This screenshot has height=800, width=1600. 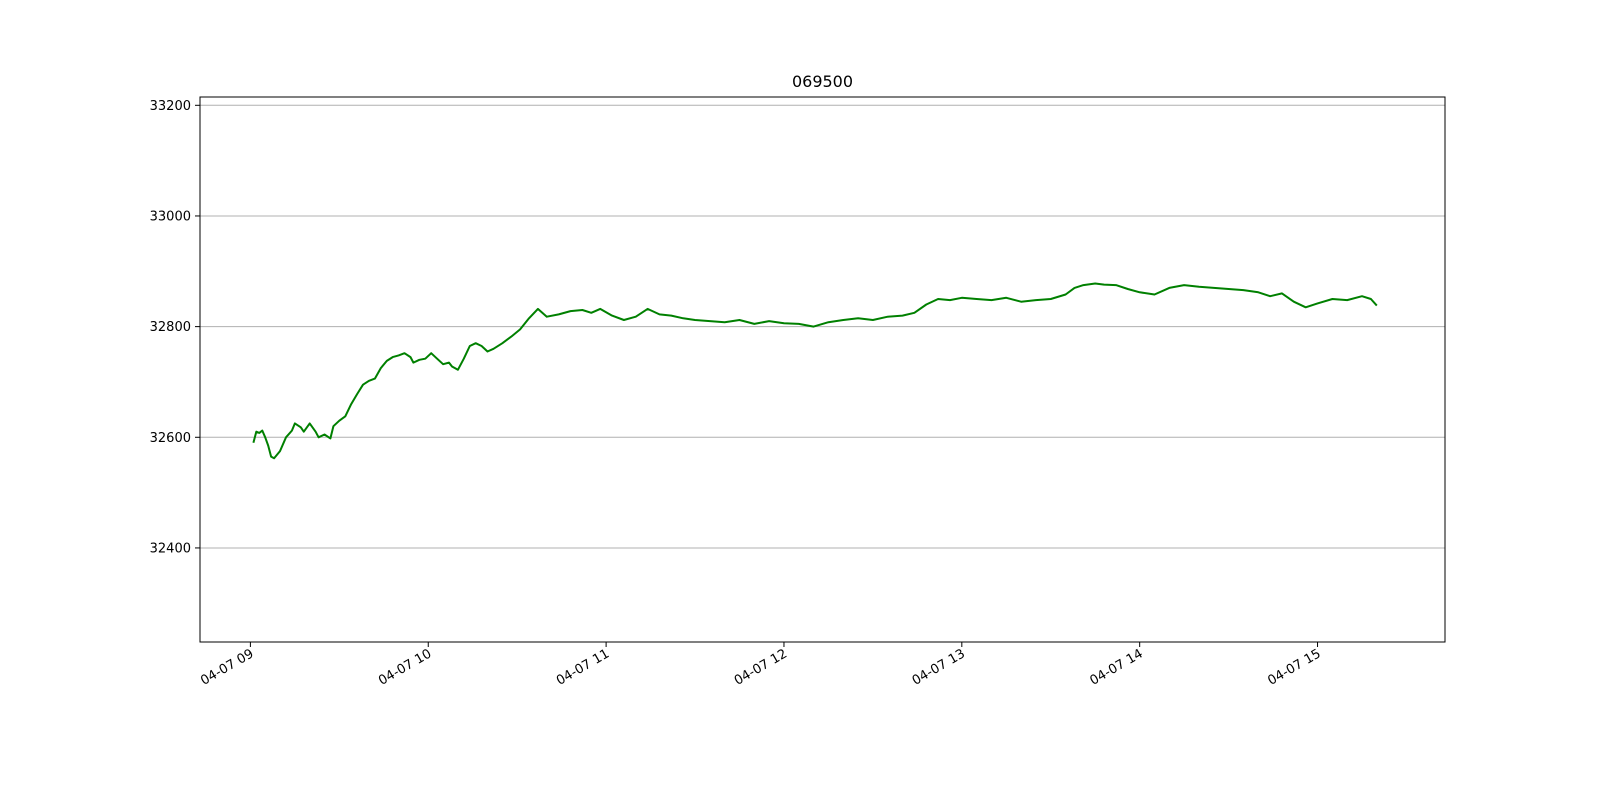 I want to click on chart-title: 069500, so click(x=822, y=81).